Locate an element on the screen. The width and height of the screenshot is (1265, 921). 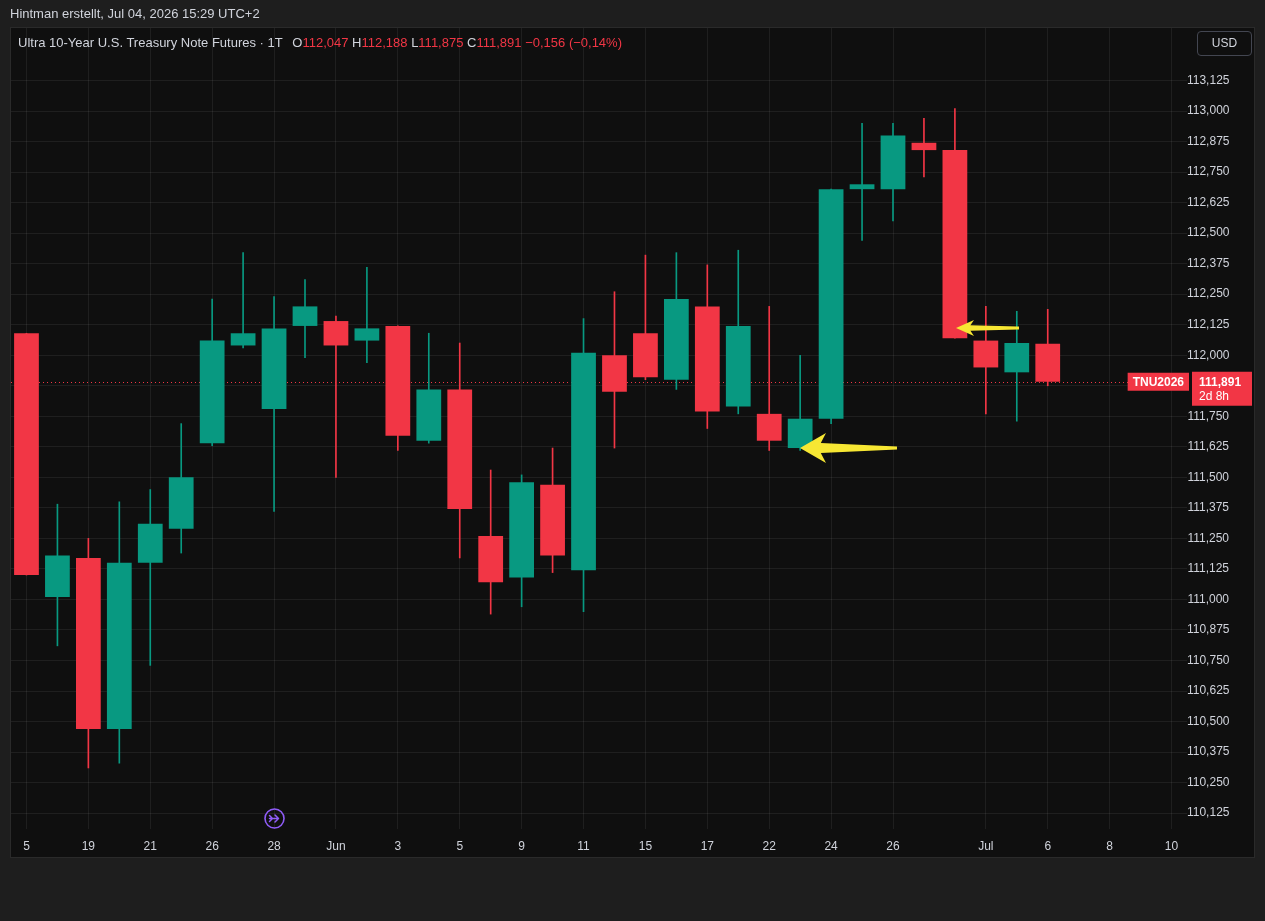
x-tick-label: 8 is located at coordinates (1110, 845).